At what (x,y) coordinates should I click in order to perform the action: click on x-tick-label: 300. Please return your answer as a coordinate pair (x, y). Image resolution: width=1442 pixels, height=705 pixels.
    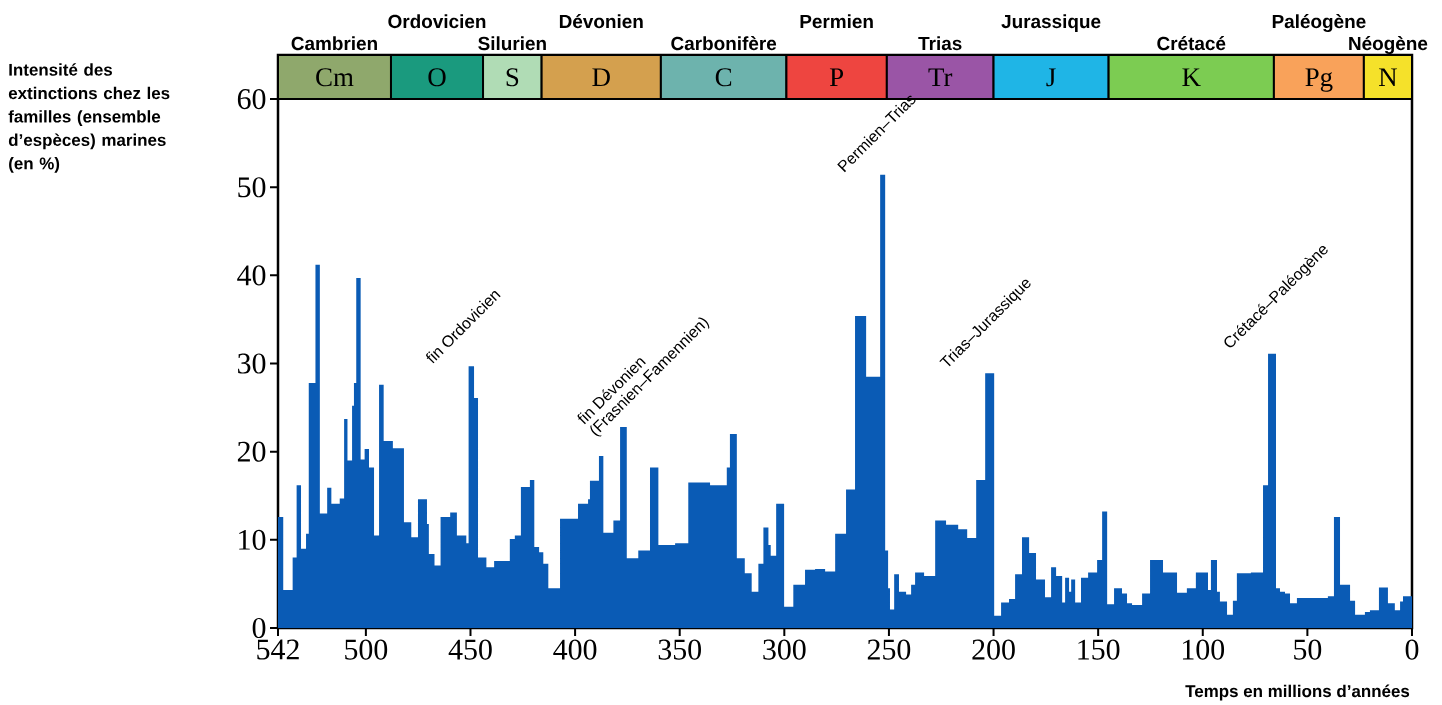
    Looking at the image, I should click on (784, 649).